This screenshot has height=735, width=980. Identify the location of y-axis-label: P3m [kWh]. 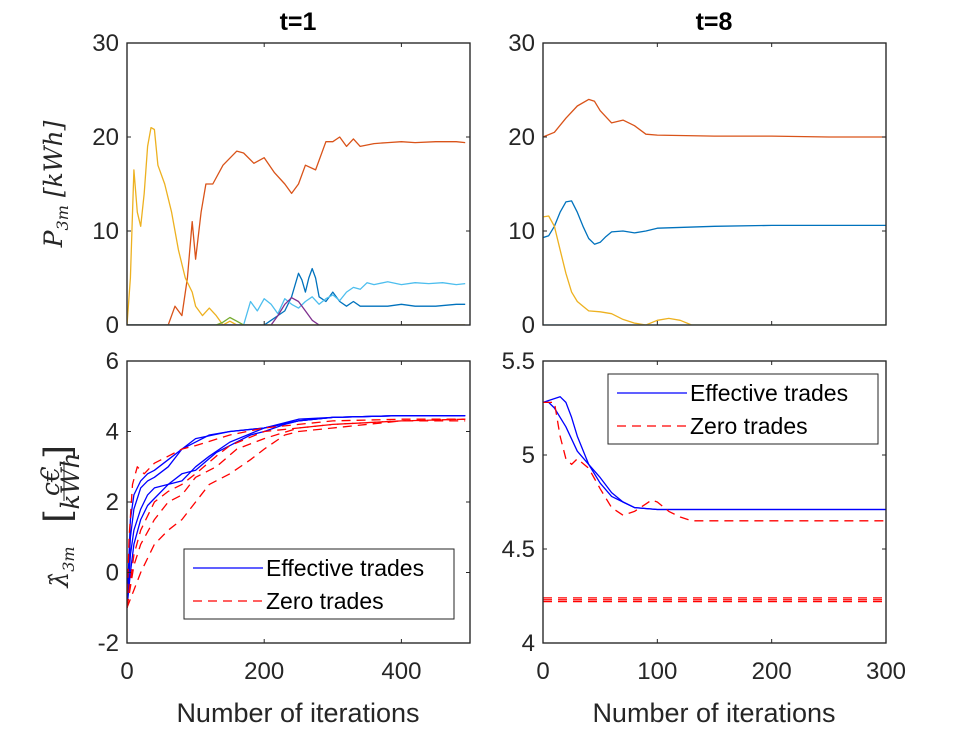
(55, 184).